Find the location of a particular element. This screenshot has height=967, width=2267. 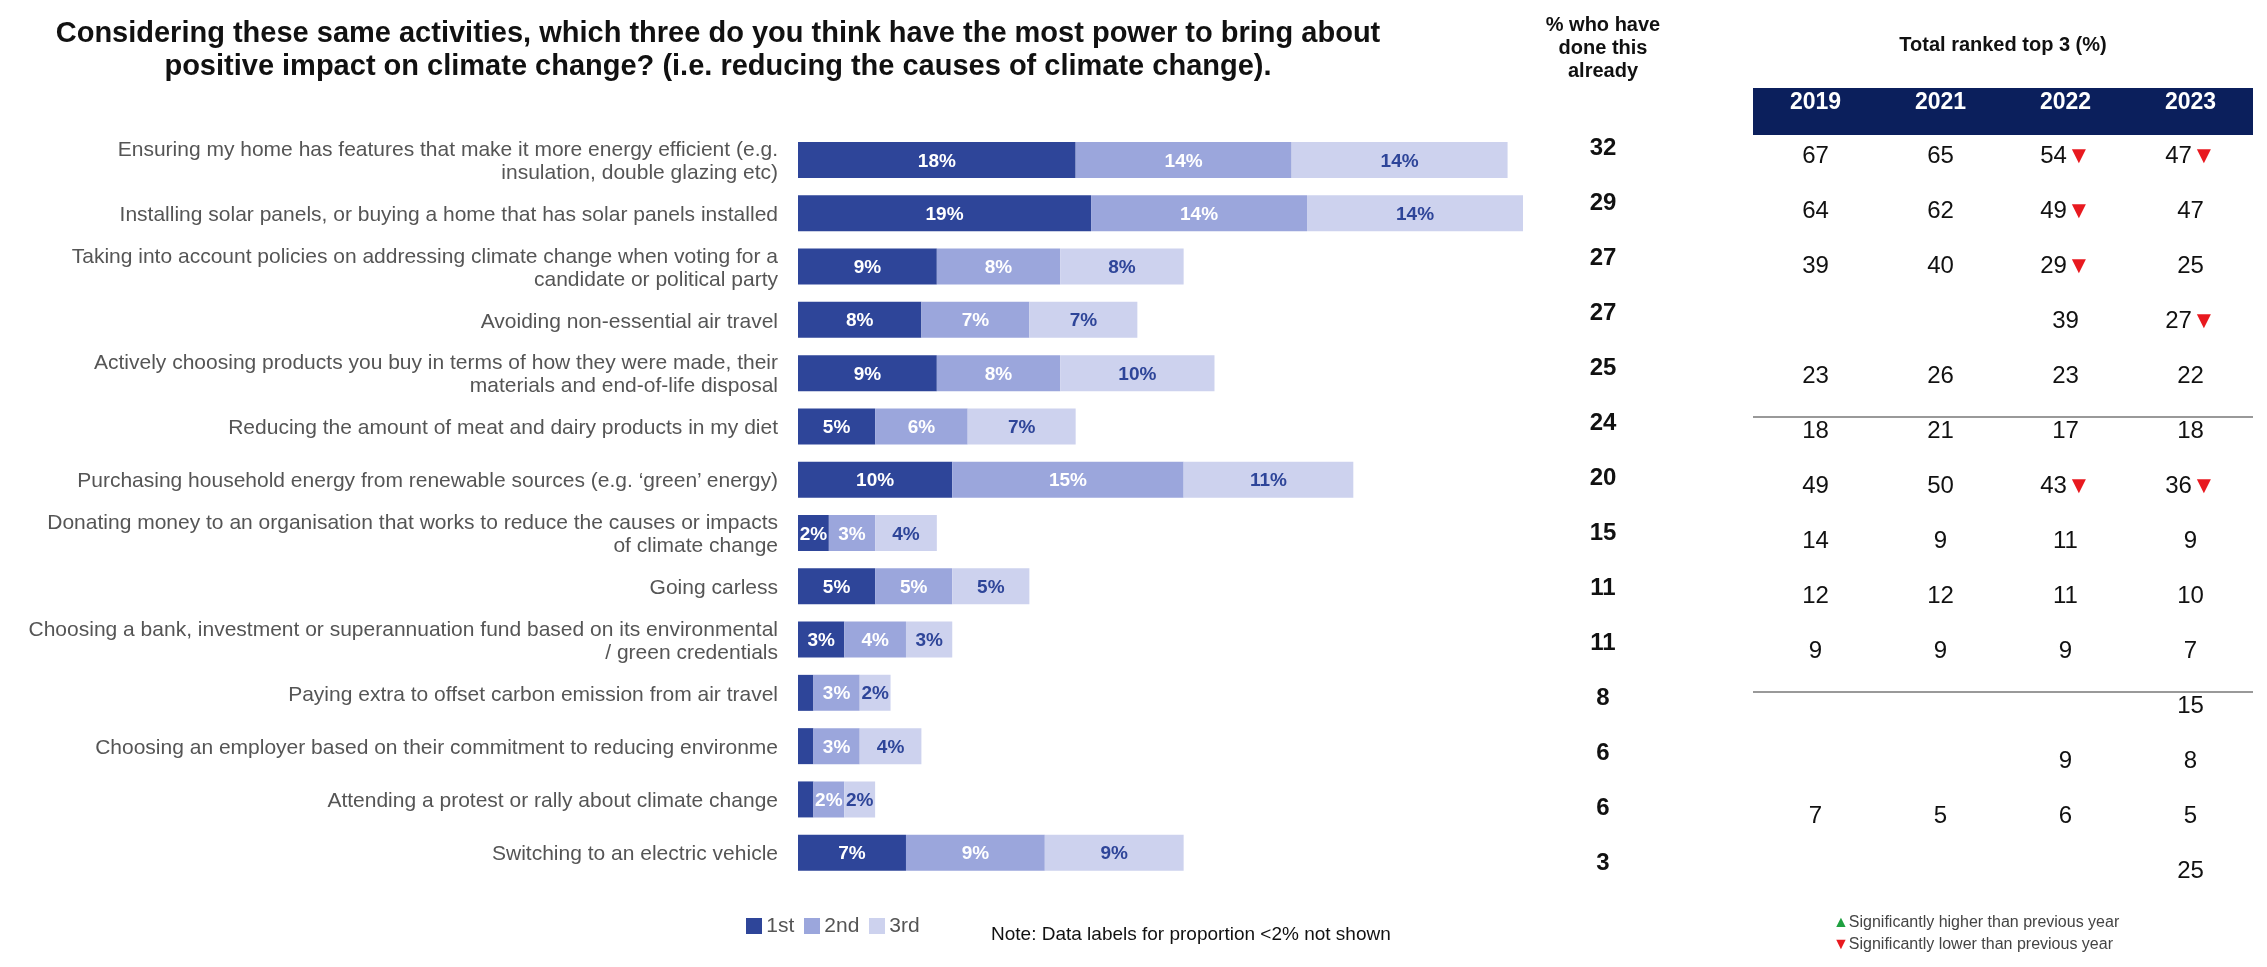

data-label: 8 is located at coordinates (2190, 760).